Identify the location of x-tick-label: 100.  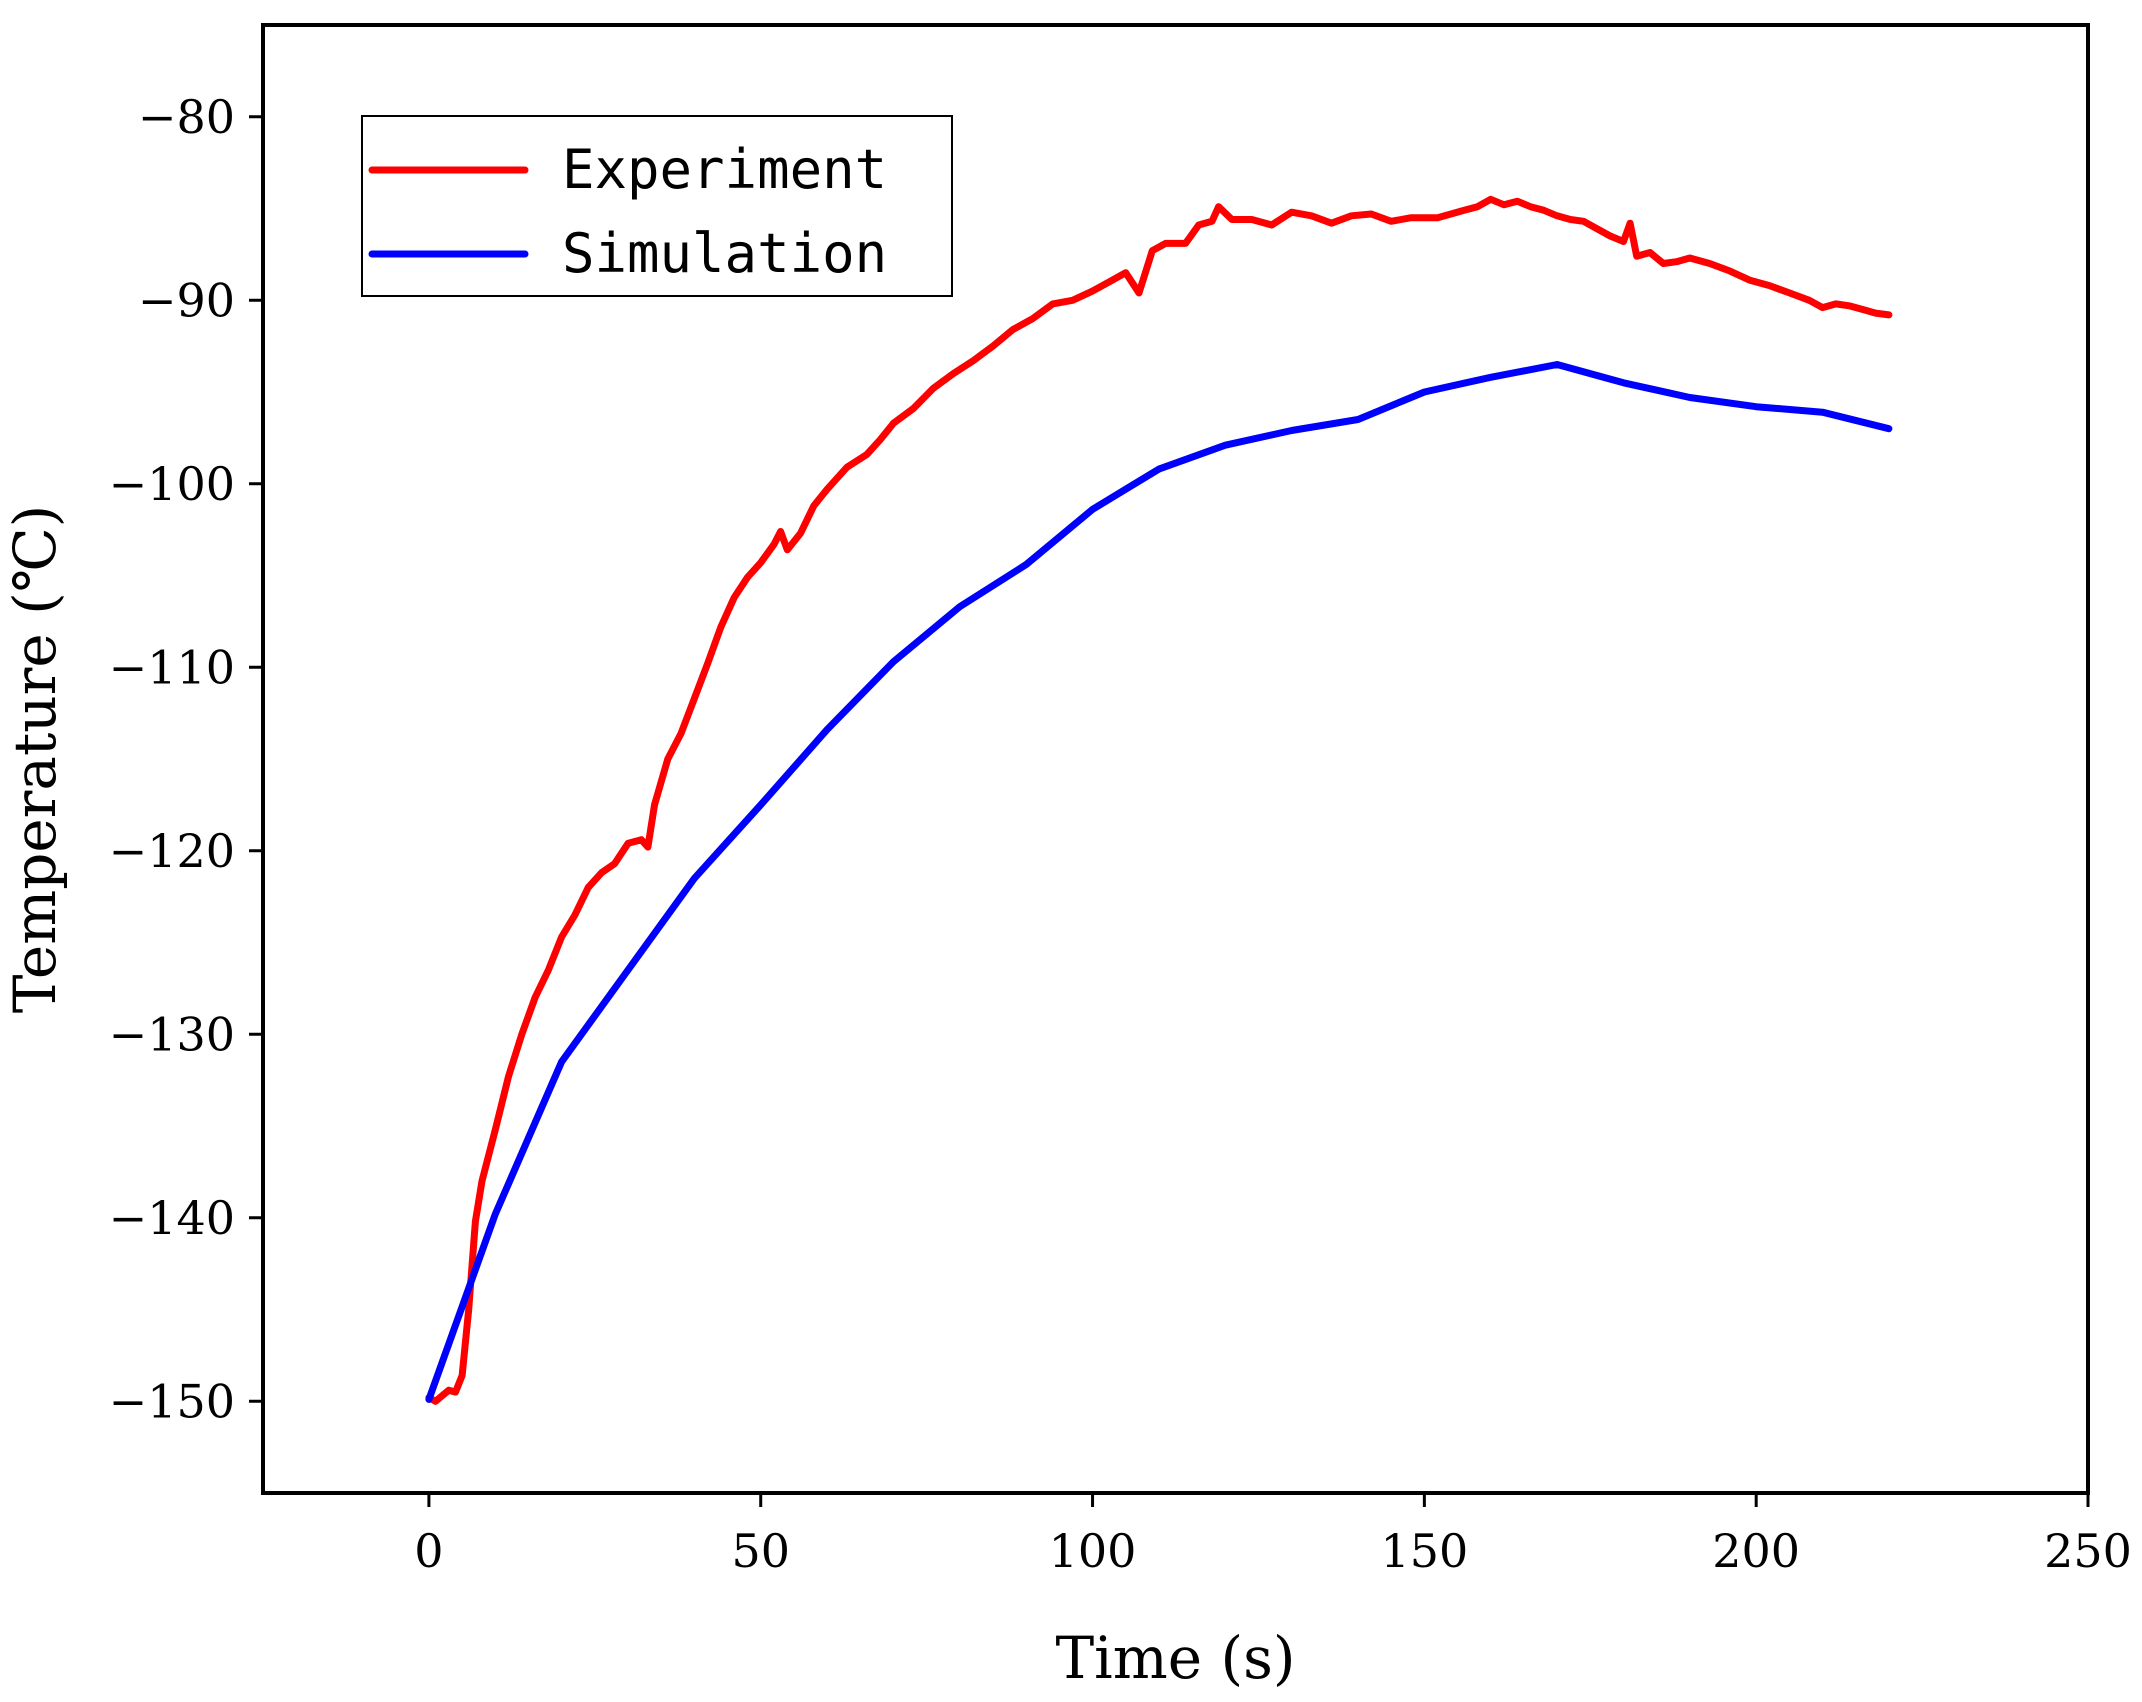
(1093, 1551).